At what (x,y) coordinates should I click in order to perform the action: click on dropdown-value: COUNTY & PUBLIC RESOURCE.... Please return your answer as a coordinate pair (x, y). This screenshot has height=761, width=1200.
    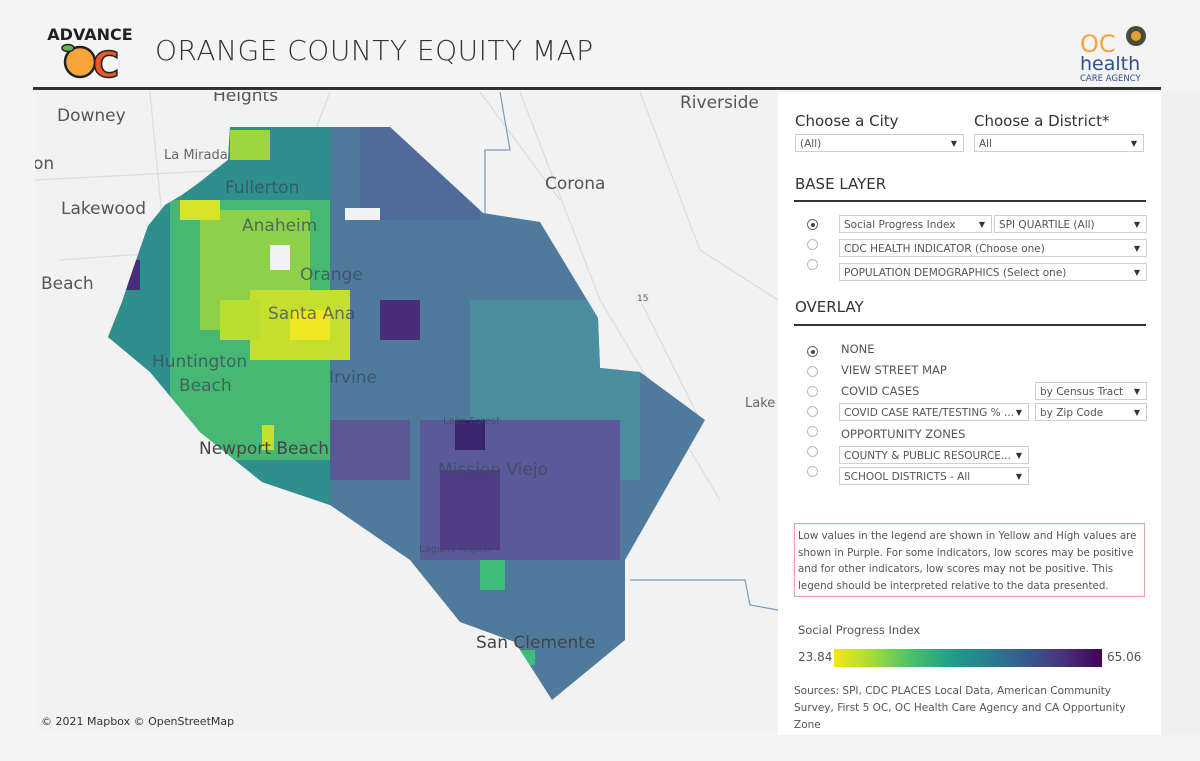
    Looking at the image, I should click on (927, 456).